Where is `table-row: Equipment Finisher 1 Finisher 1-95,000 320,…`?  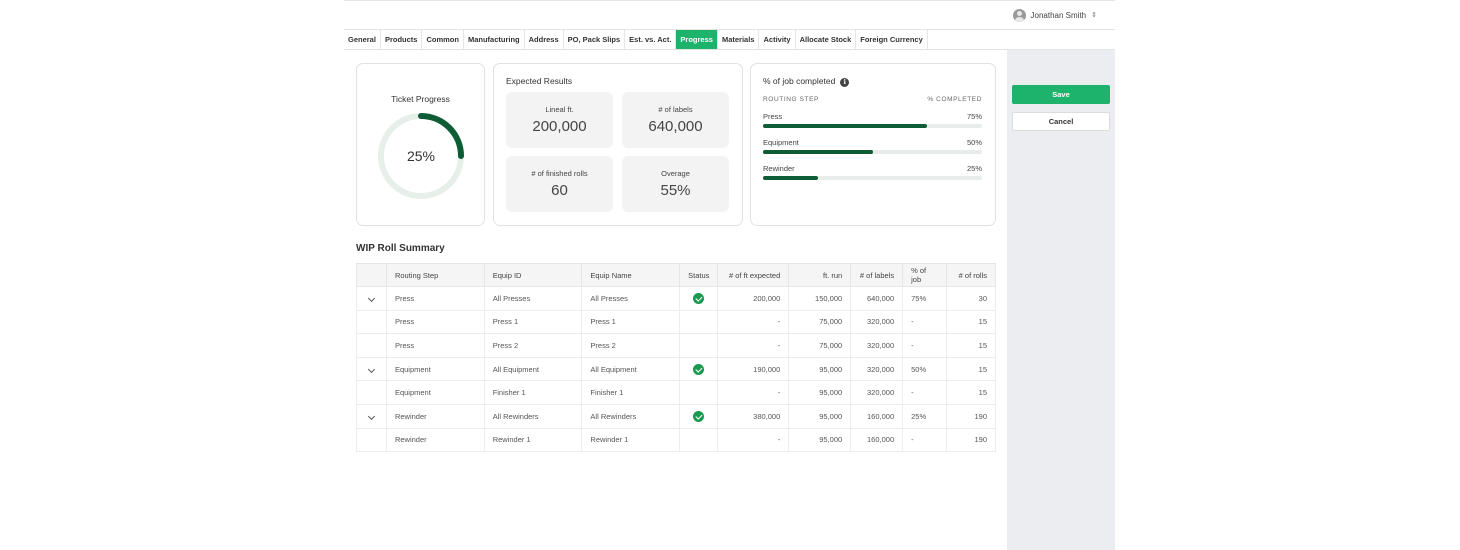
table-row: Equipment Finisher 1 Finisher 1-95,000 320,… is located at coordinates (676, 392).